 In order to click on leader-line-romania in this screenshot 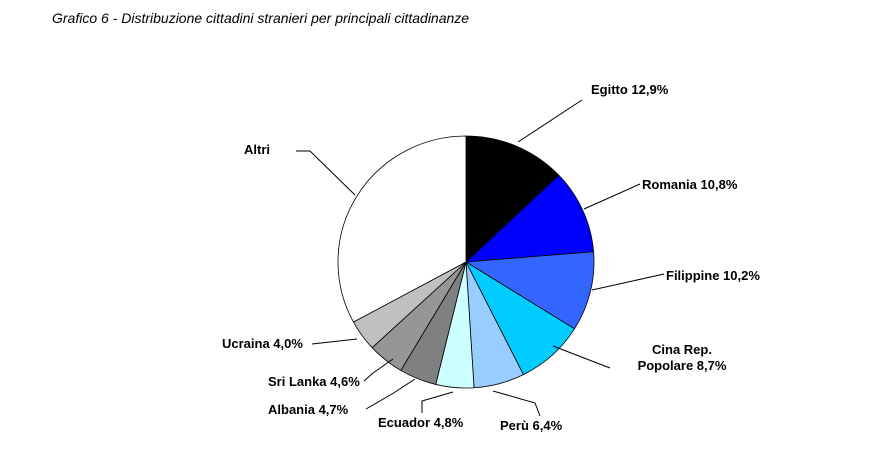, I will do `click(612, 196)`.